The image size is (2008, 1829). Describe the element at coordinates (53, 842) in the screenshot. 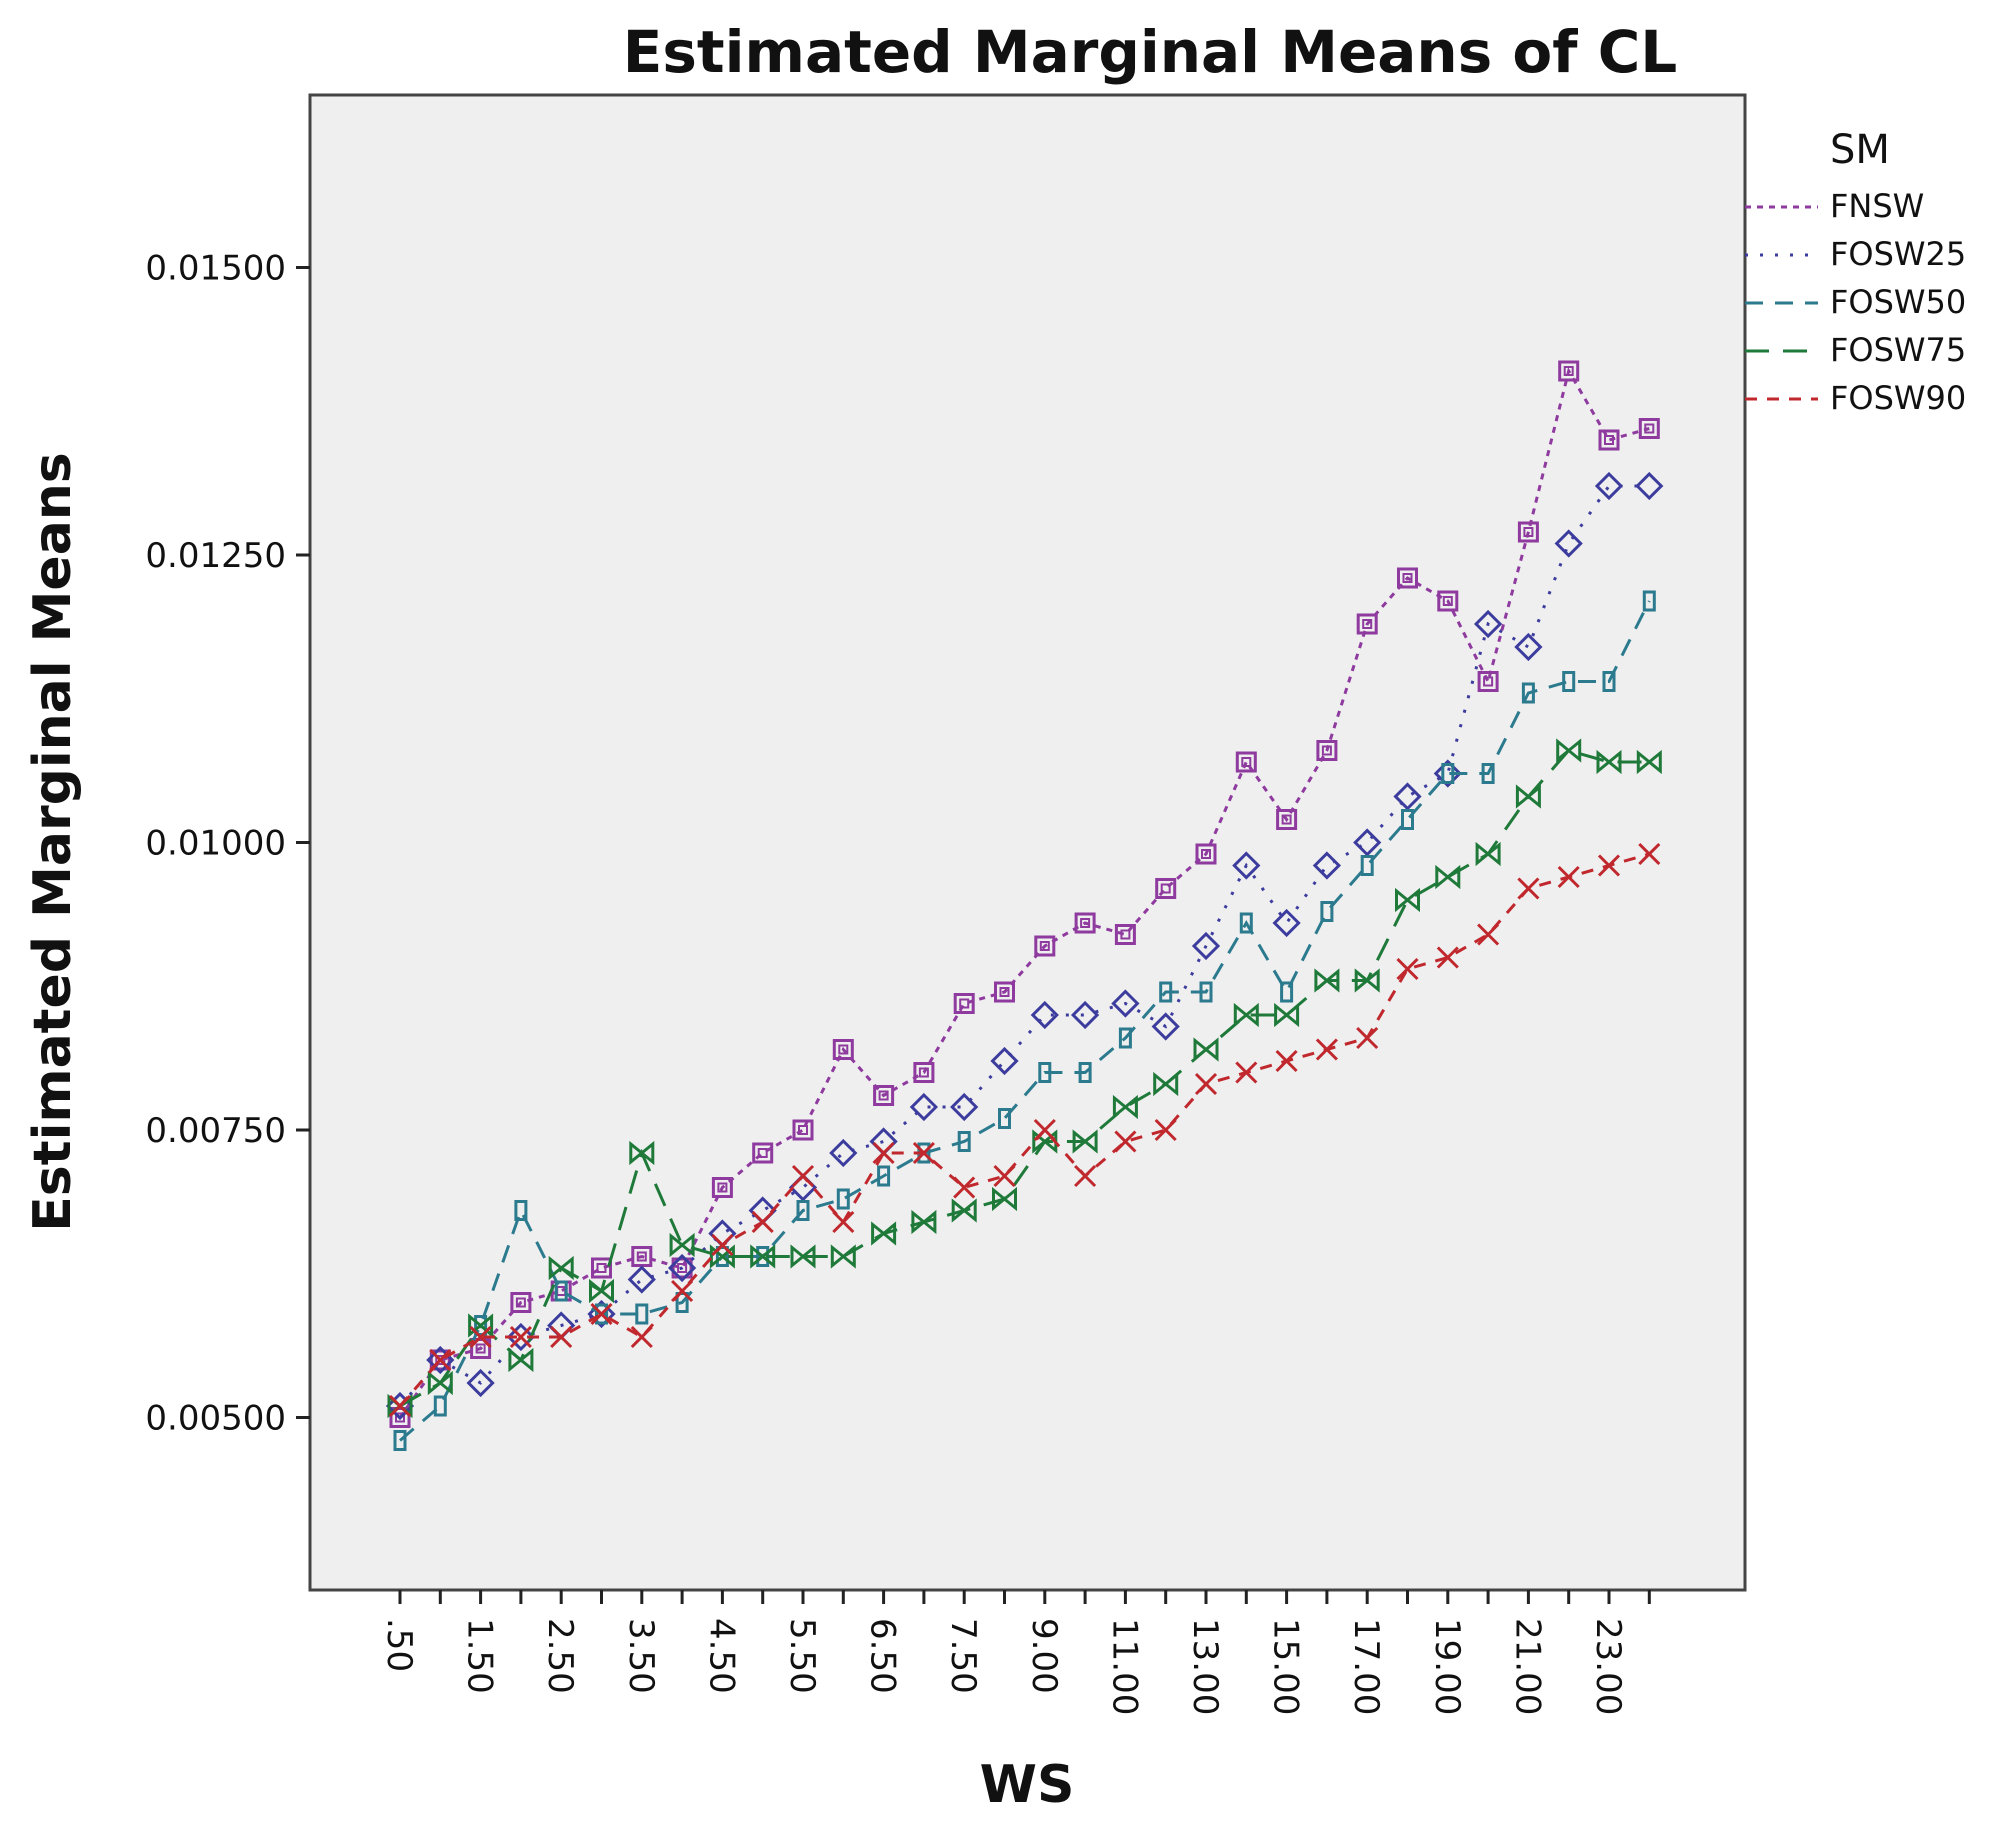

I see `y-axis-title: Estimated Marginal Means` at that location.